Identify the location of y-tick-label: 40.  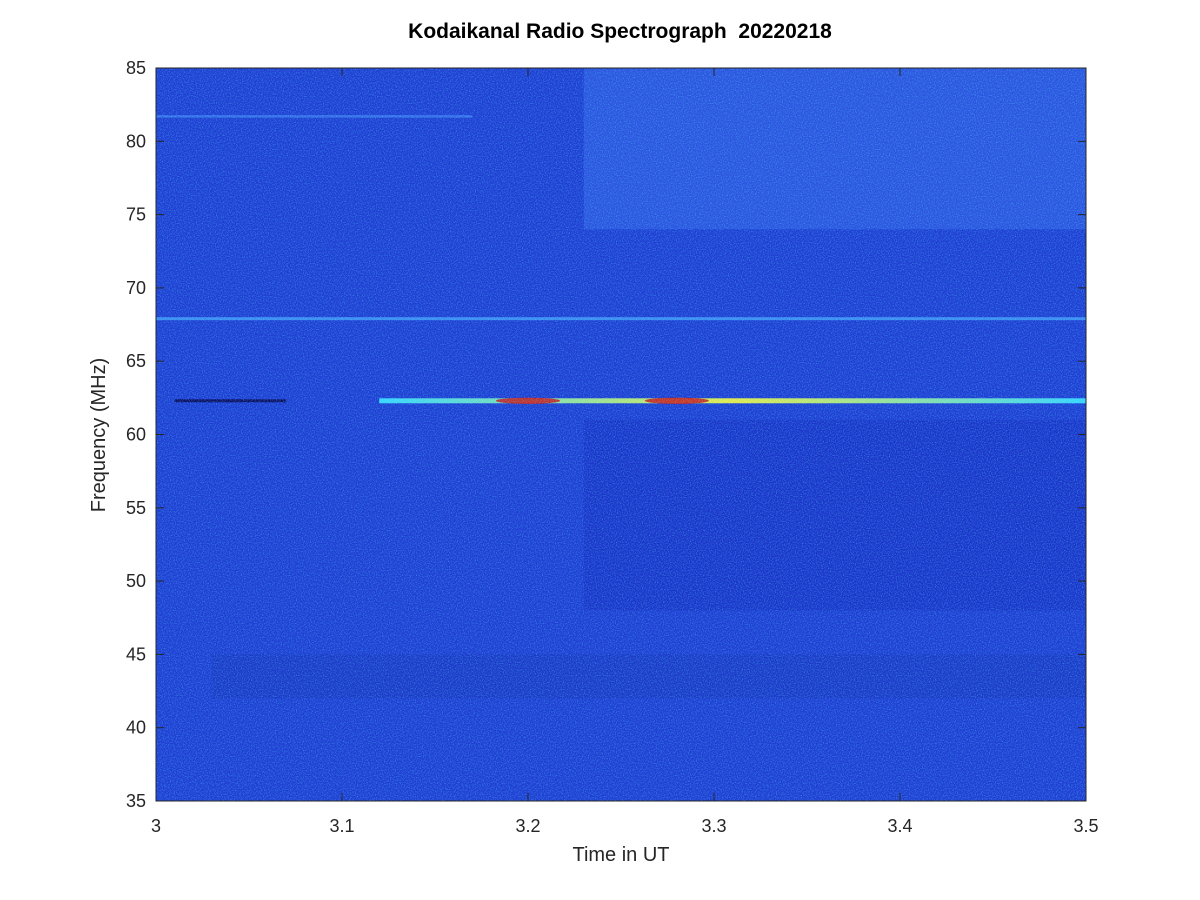
(136, 728).